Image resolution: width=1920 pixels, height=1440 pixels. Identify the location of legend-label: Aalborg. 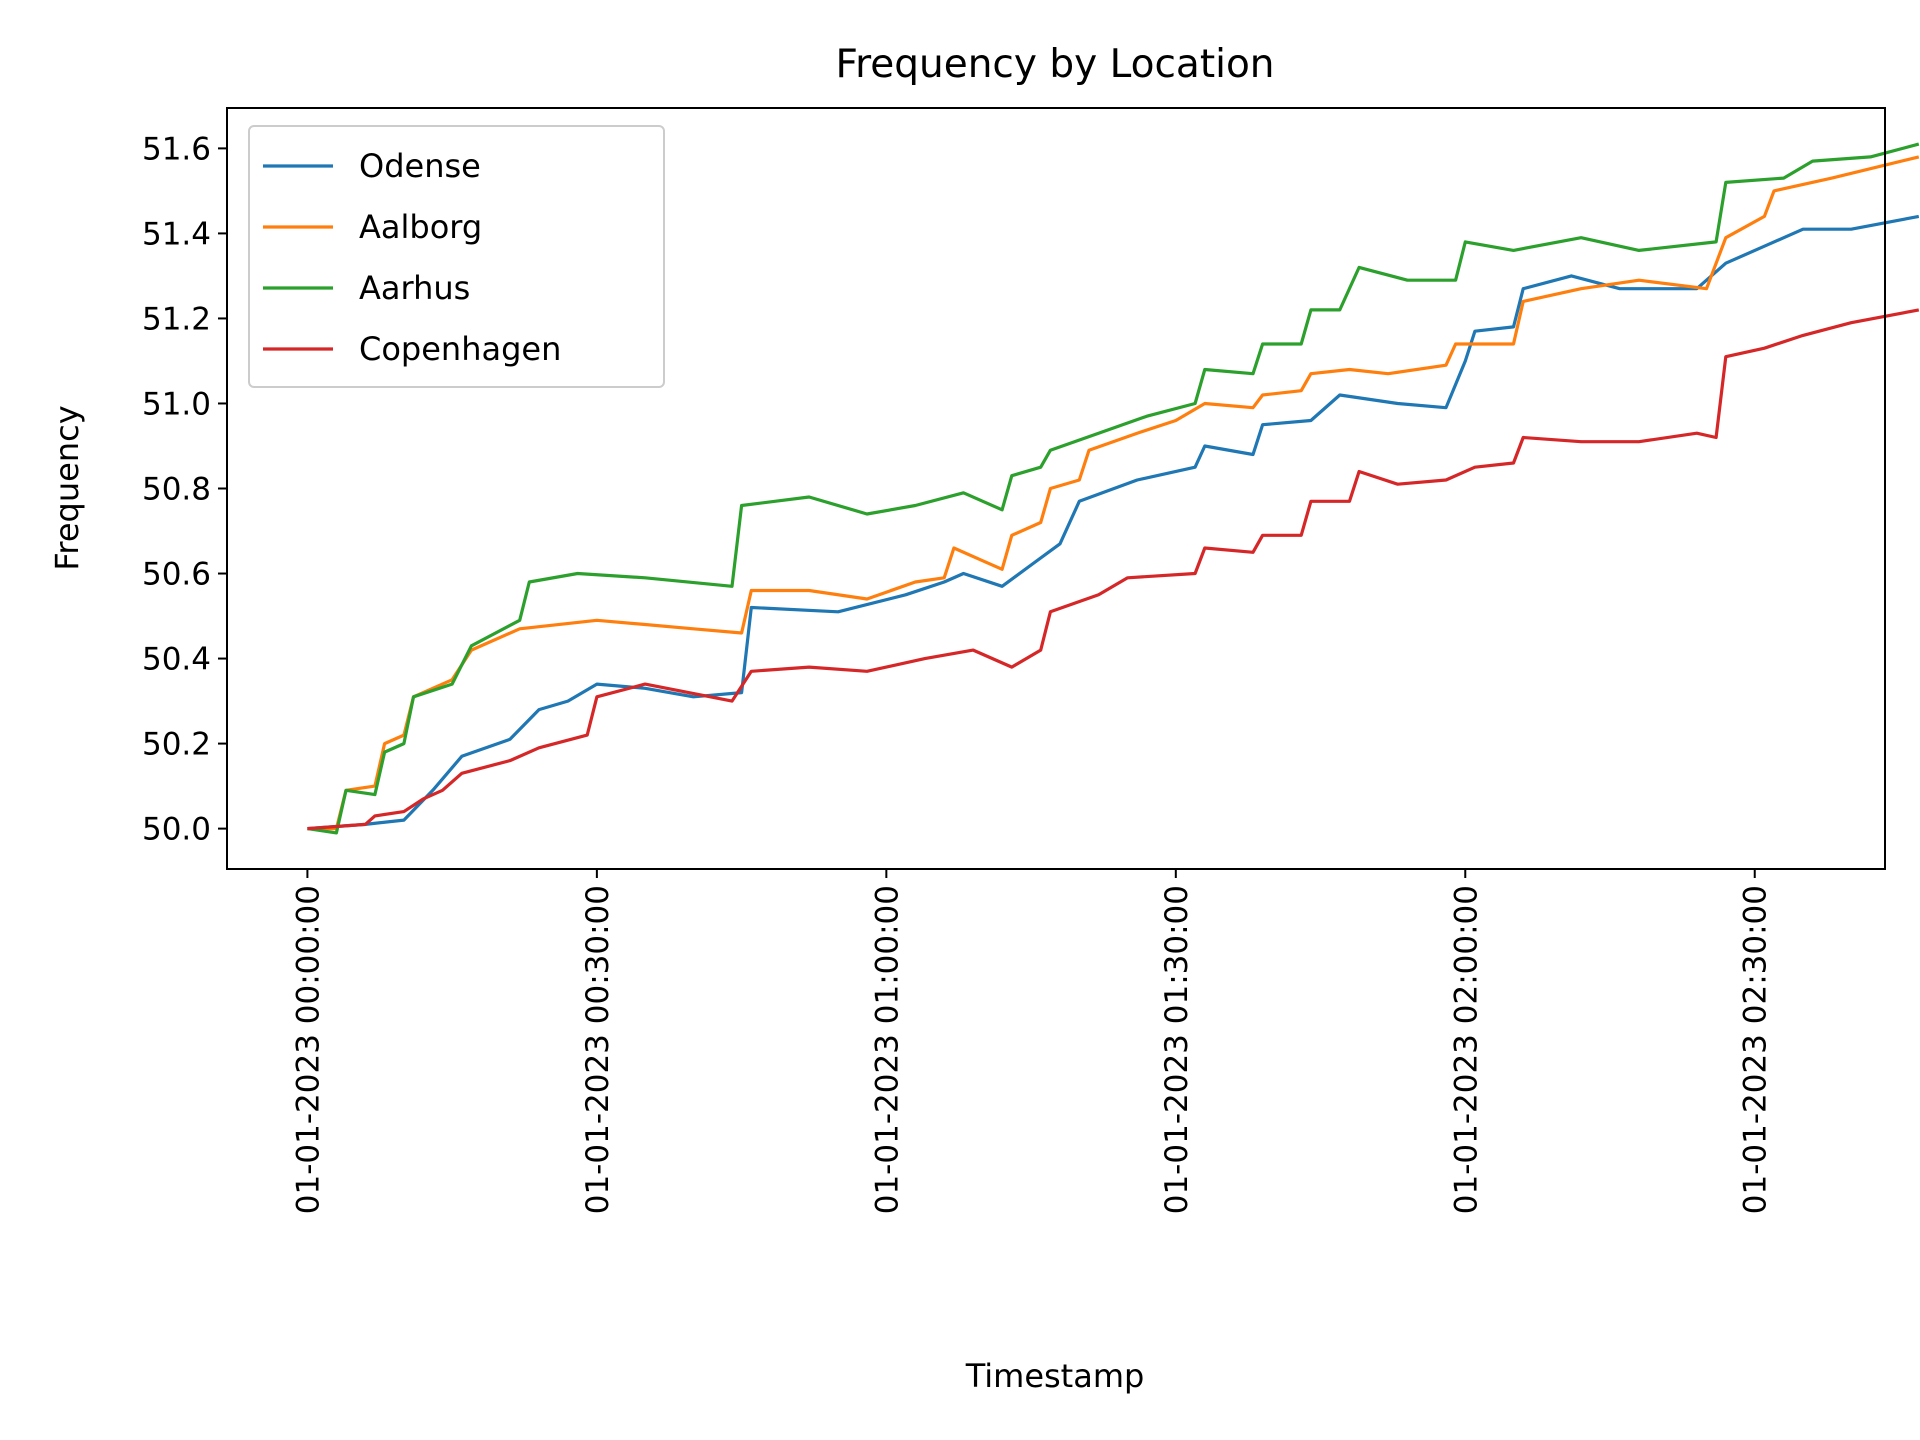
(420, 227).